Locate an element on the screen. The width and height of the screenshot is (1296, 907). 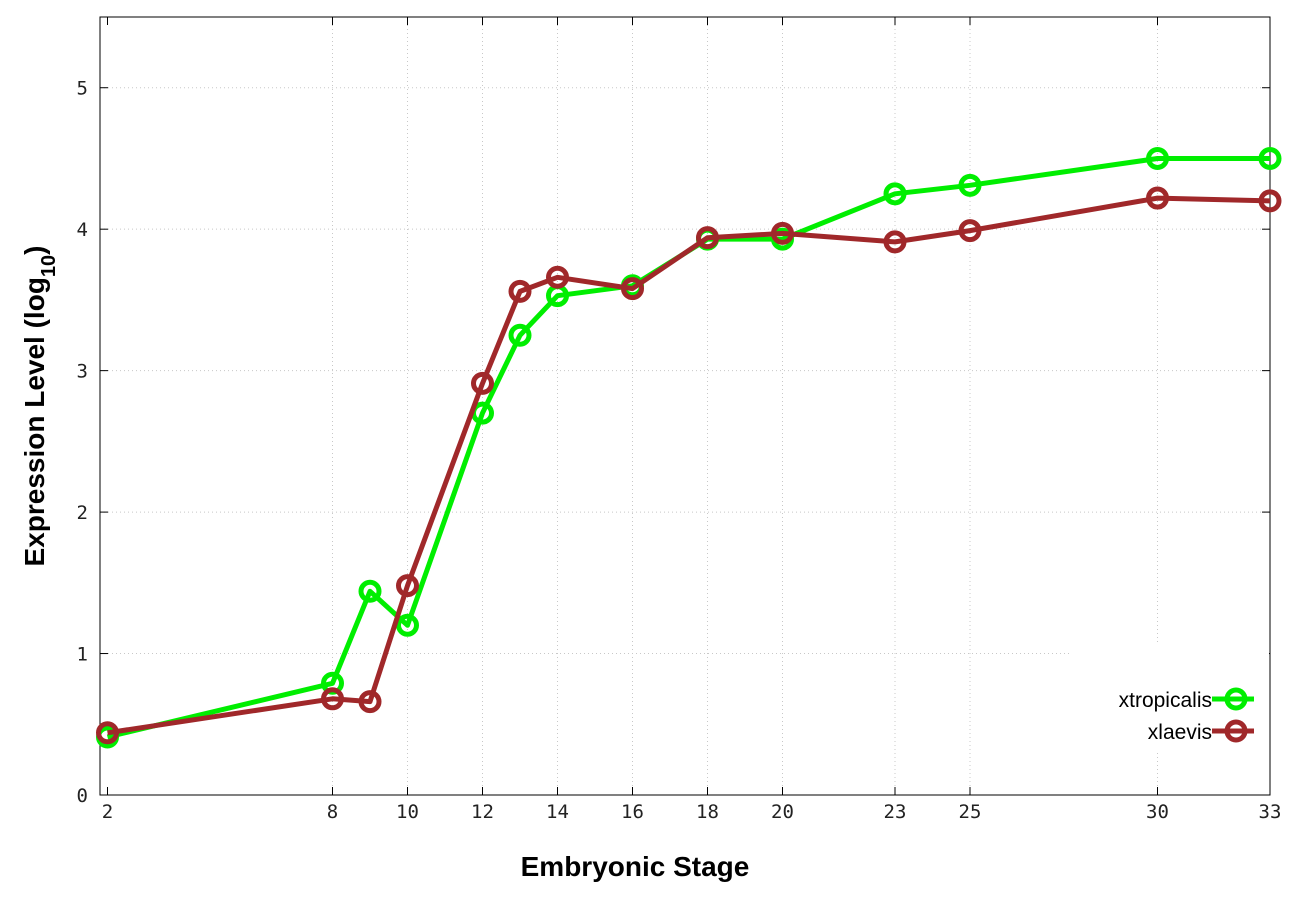
y-axis-title-close: ) is located at coordinates (34, 250).